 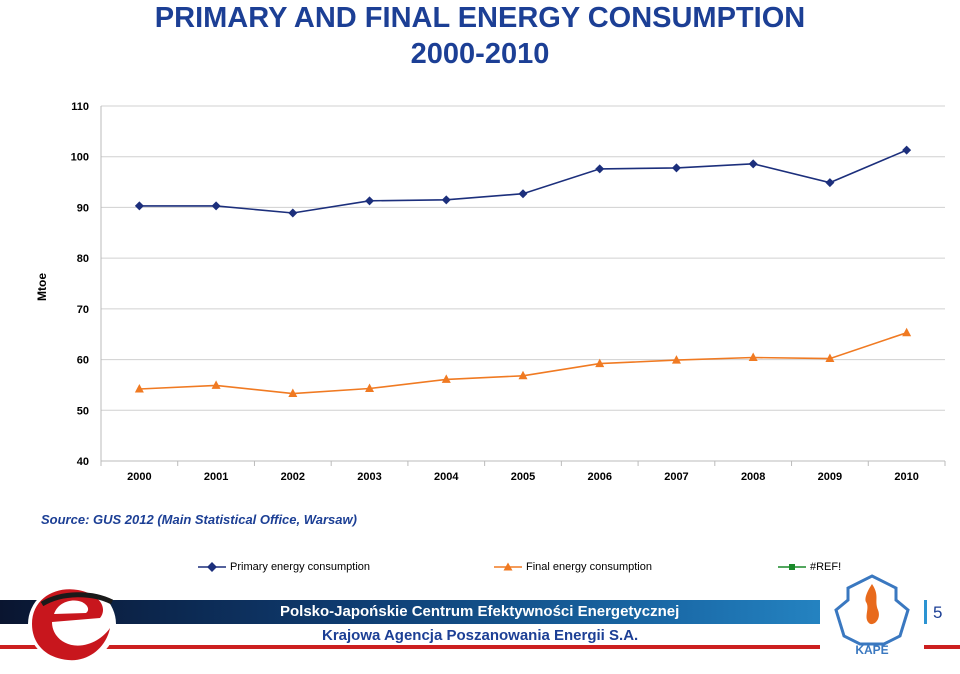 I want to click on x-tick-label: 2006, so click(x=599, y=477).